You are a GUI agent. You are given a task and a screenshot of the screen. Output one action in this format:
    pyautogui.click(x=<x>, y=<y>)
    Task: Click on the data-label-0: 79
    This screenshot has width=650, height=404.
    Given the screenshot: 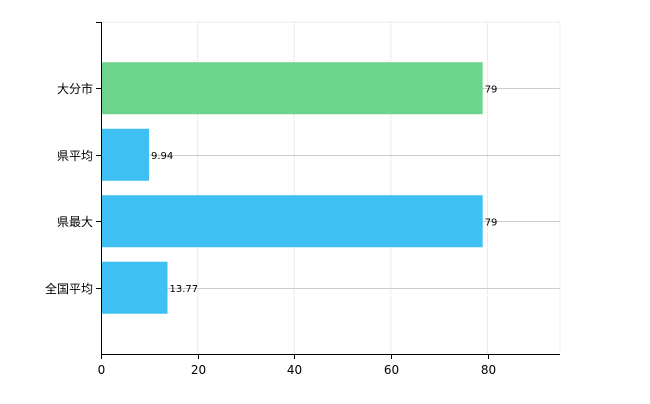 What is the action you would take?
    pyautogui.click(x=491, y=89)
    